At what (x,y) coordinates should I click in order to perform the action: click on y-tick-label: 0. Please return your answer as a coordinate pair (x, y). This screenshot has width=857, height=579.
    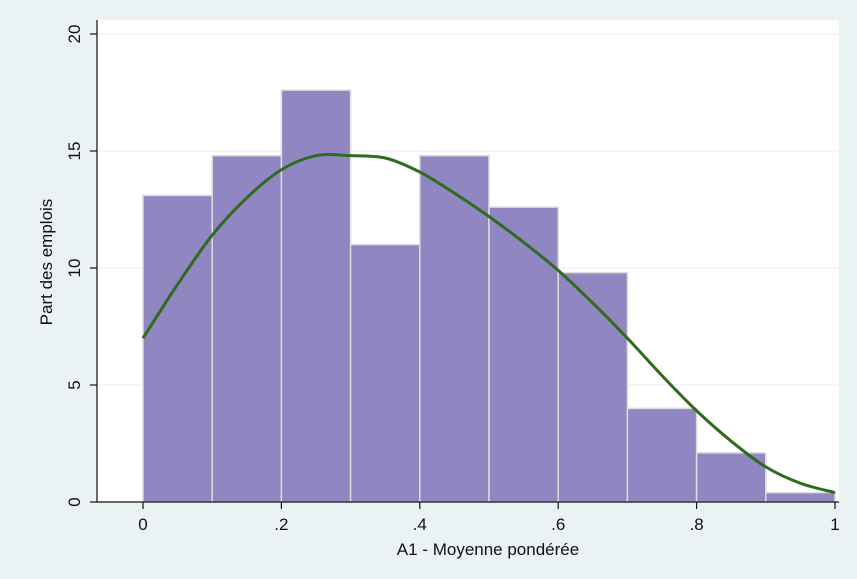
    Looking at the image, I should click on (74, 501).